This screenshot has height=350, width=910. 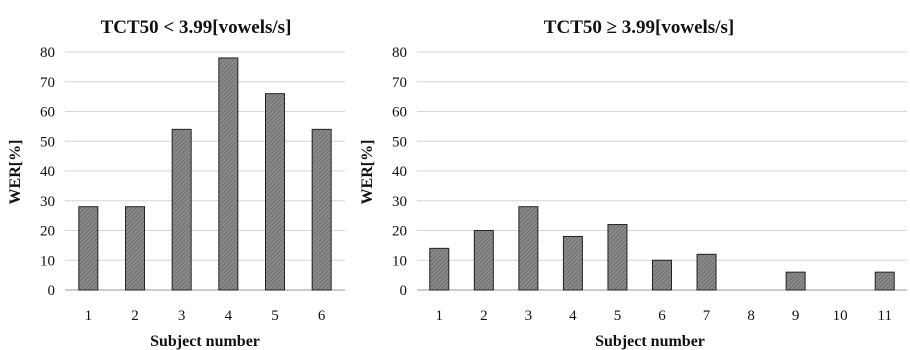 What do you see at coordinates (229, 316) in the screenshot?
I see `chart-left-xtick-label: 4` at bounding box center [229, 316].